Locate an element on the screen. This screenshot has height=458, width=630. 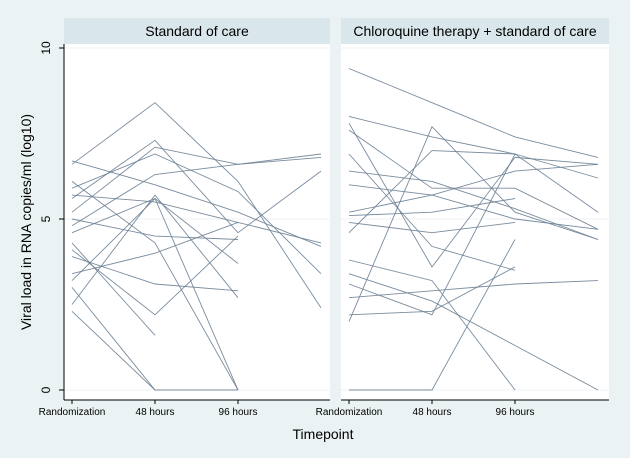
panel-title: Chloroquine therapy + standard of care is located at coordinates (474, 31).